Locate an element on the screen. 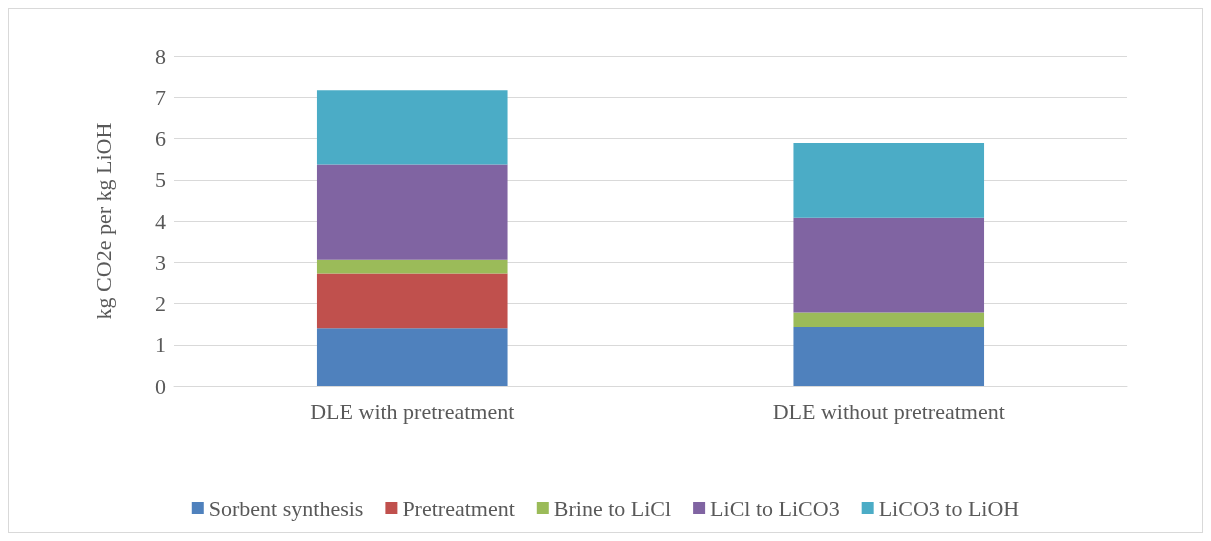 This screenshot has height=541, width=1211. legend-label: LiCO3 to LiOH is located at coordinates (949, 508).